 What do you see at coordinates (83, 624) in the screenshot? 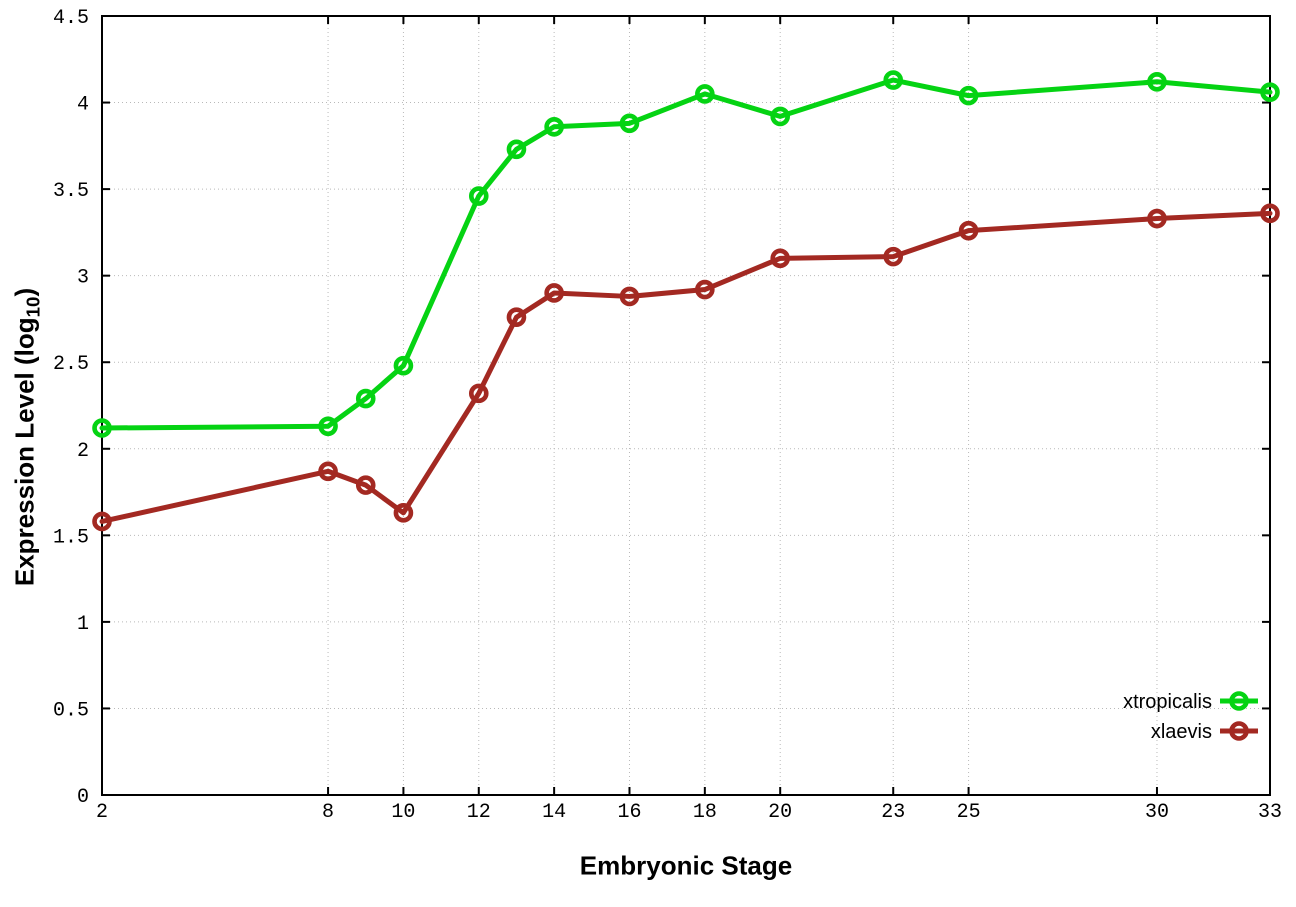
I see `y-tick-label: 1` at bounding box center [83, 624].